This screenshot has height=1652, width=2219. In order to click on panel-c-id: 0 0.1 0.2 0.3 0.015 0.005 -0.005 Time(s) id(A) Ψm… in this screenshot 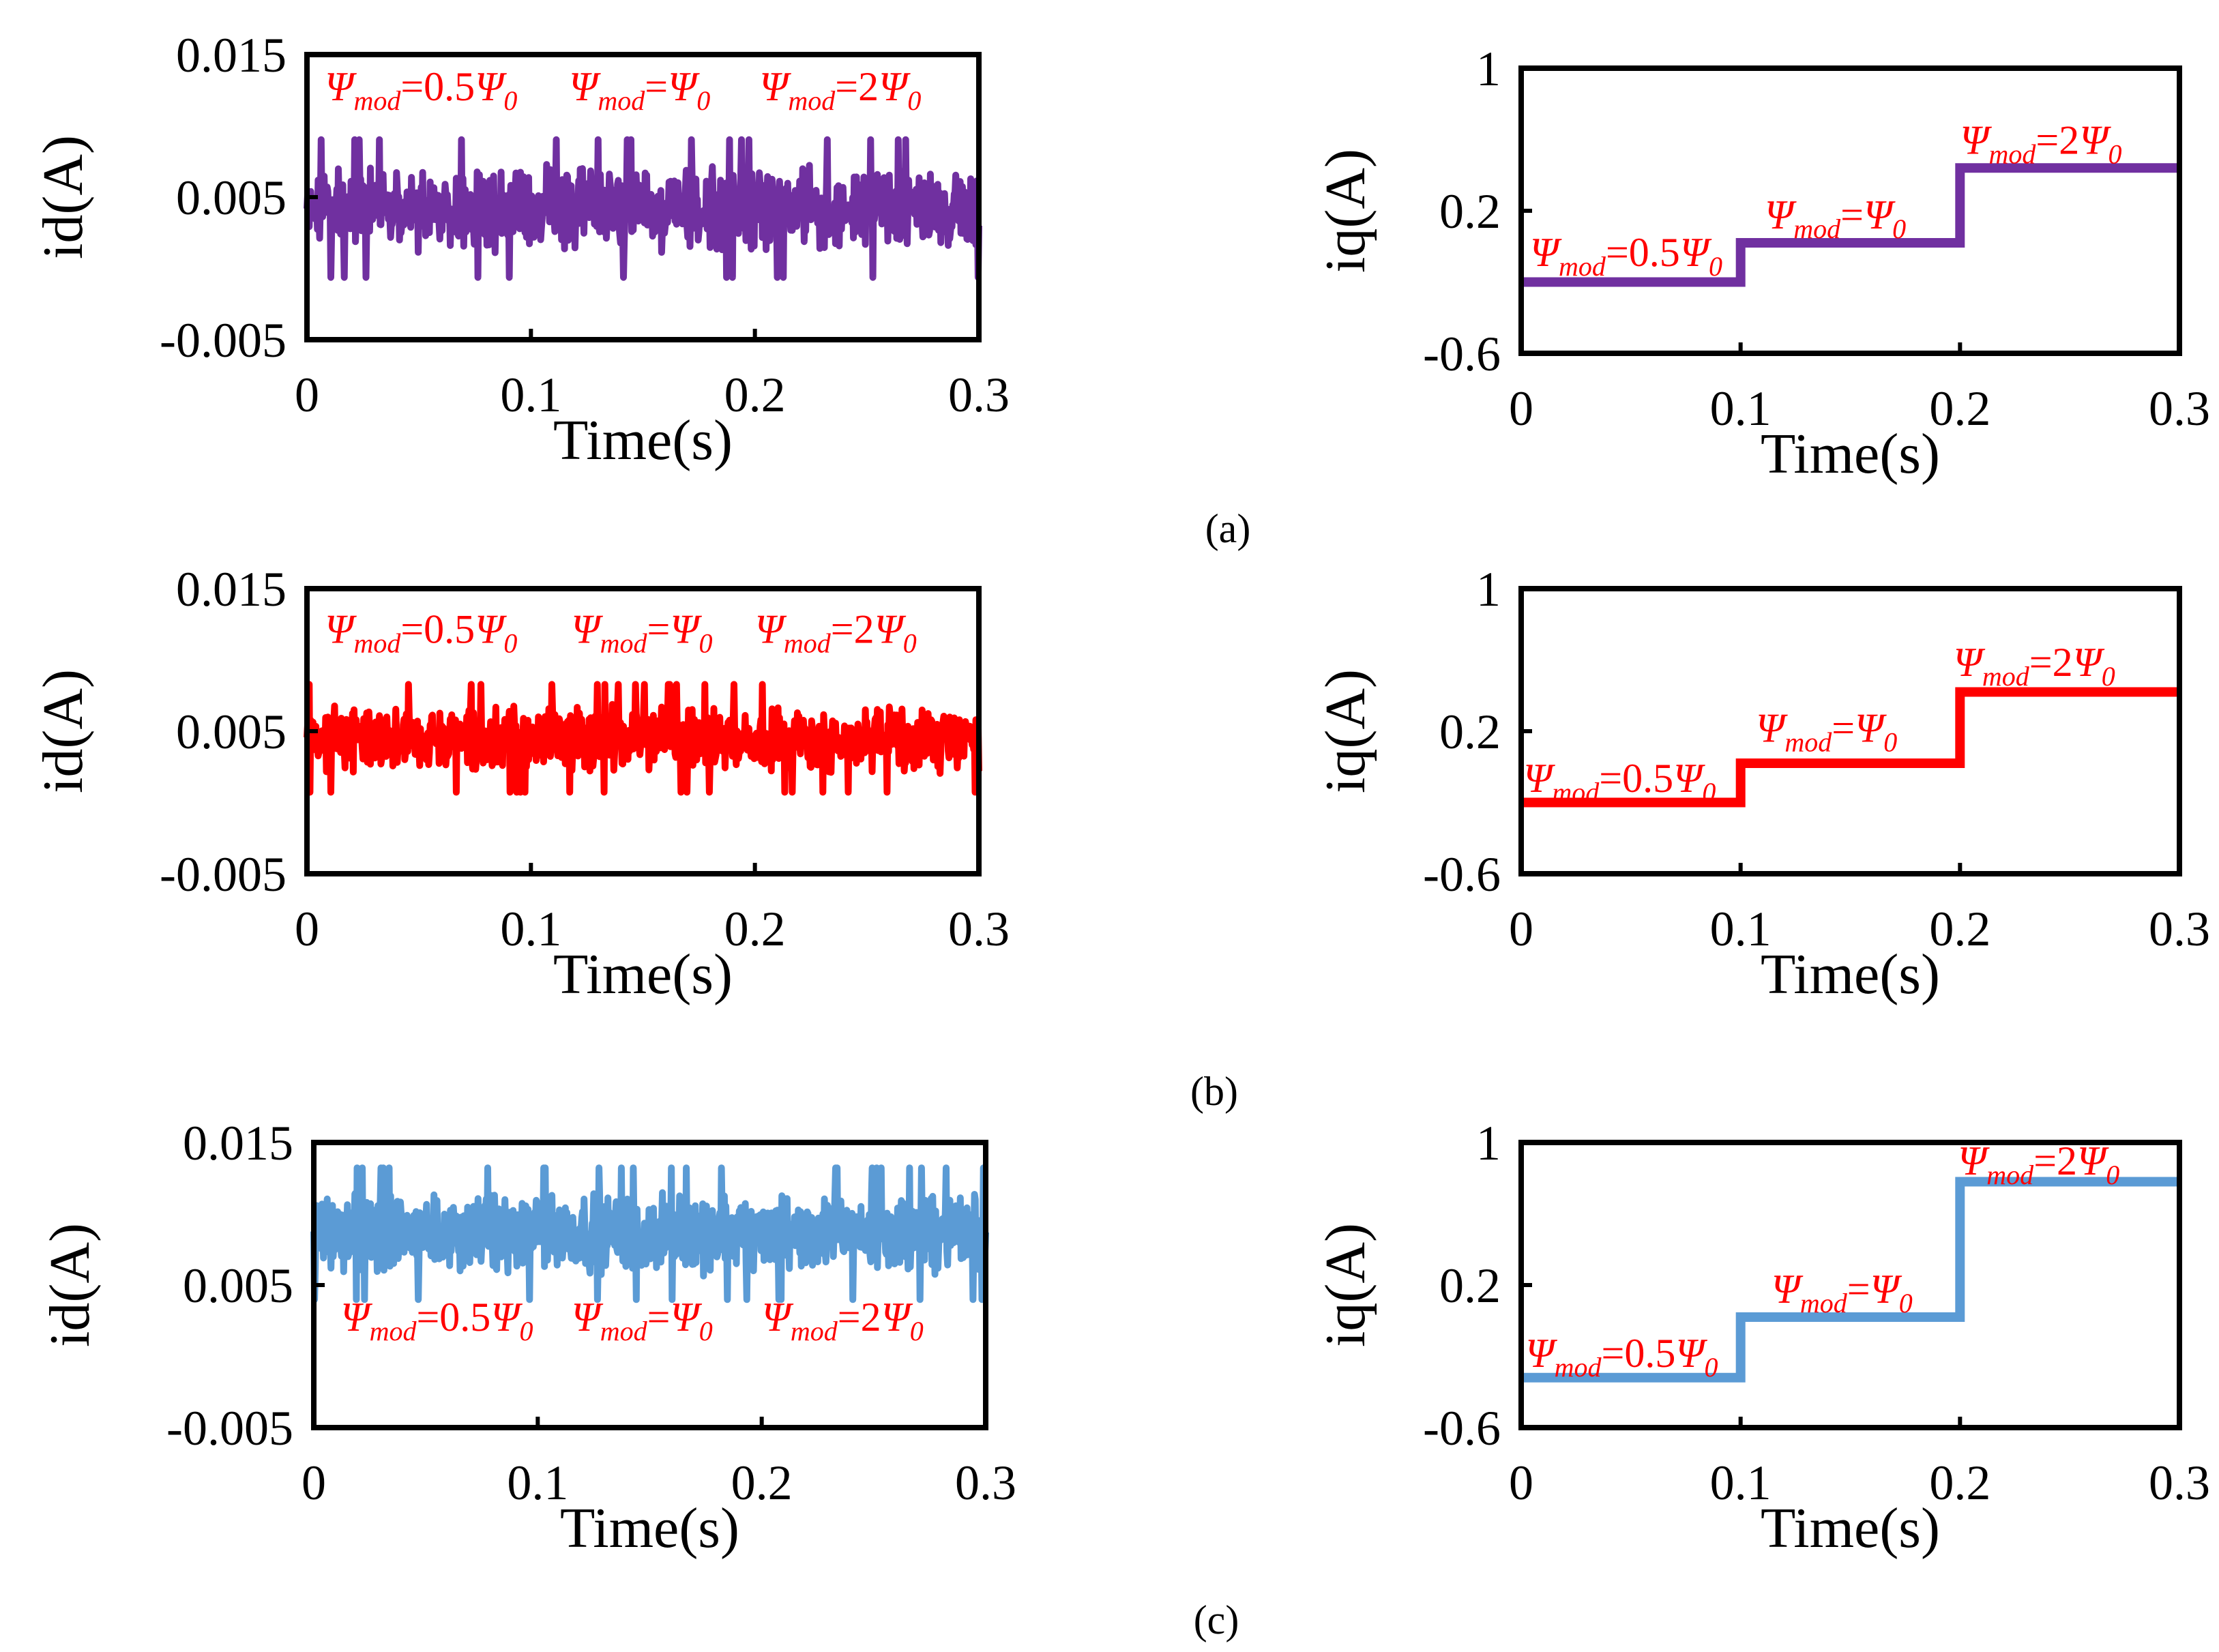, I will do `click(527, 1338)`.